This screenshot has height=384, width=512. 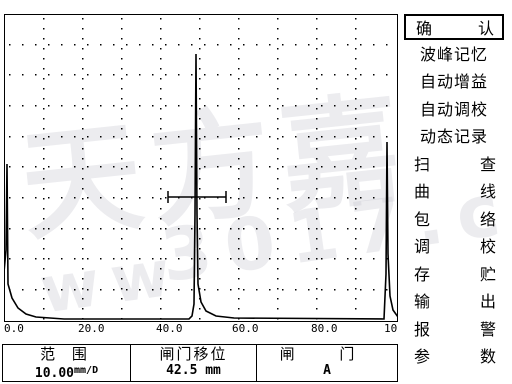 I want to click on menu-item: 参数, so click(x=454, y=357).